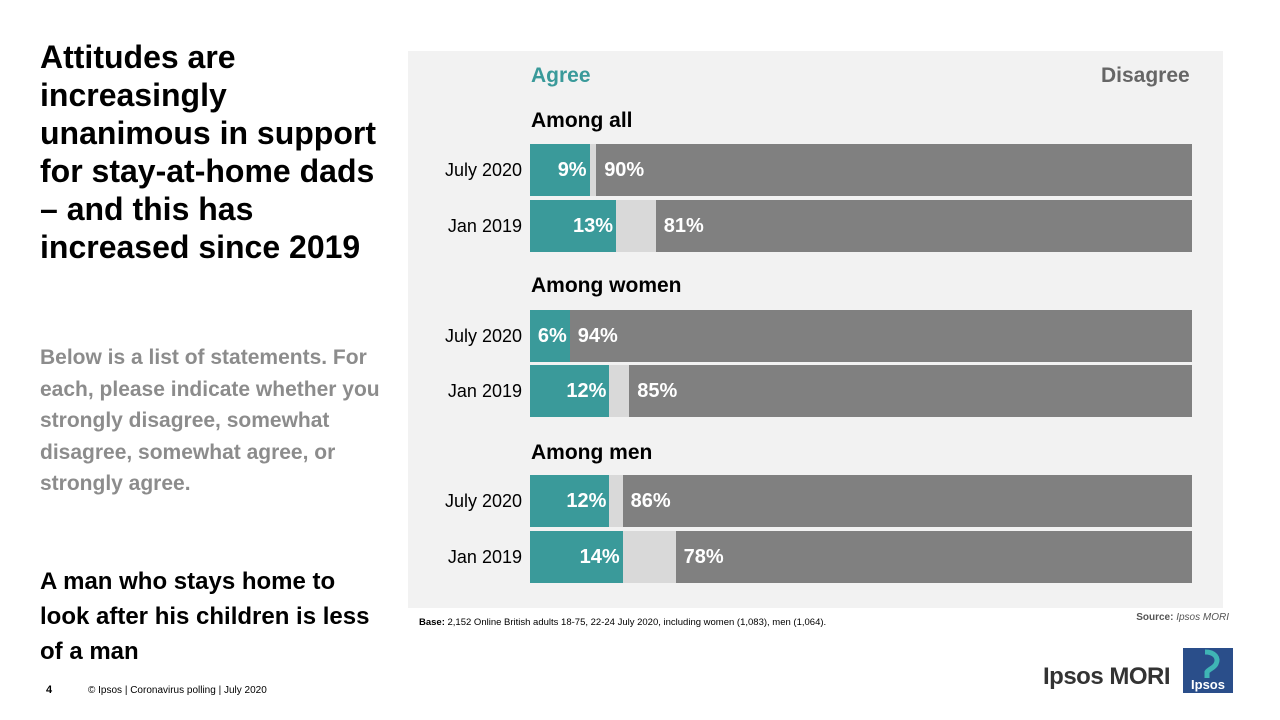 The image size is (1280, 720). I want to click on source-label: Source:, so click(1155, 617).